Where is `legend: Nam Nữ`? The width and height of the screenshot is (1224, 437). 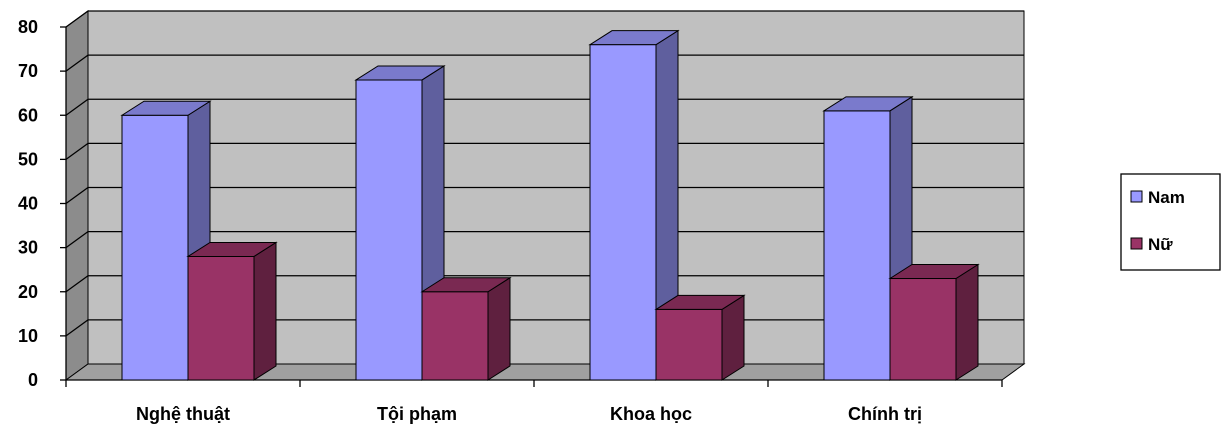
legend: Nam Nữ is located at coordinates (1170, 222).